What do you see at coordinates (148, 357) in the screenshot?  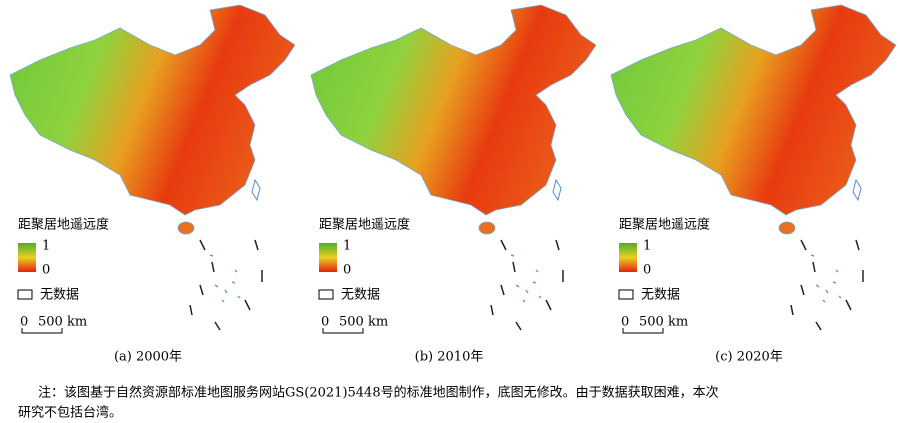 I see `panel-caption: (a) 2000年` at bounding box center [148, 357].